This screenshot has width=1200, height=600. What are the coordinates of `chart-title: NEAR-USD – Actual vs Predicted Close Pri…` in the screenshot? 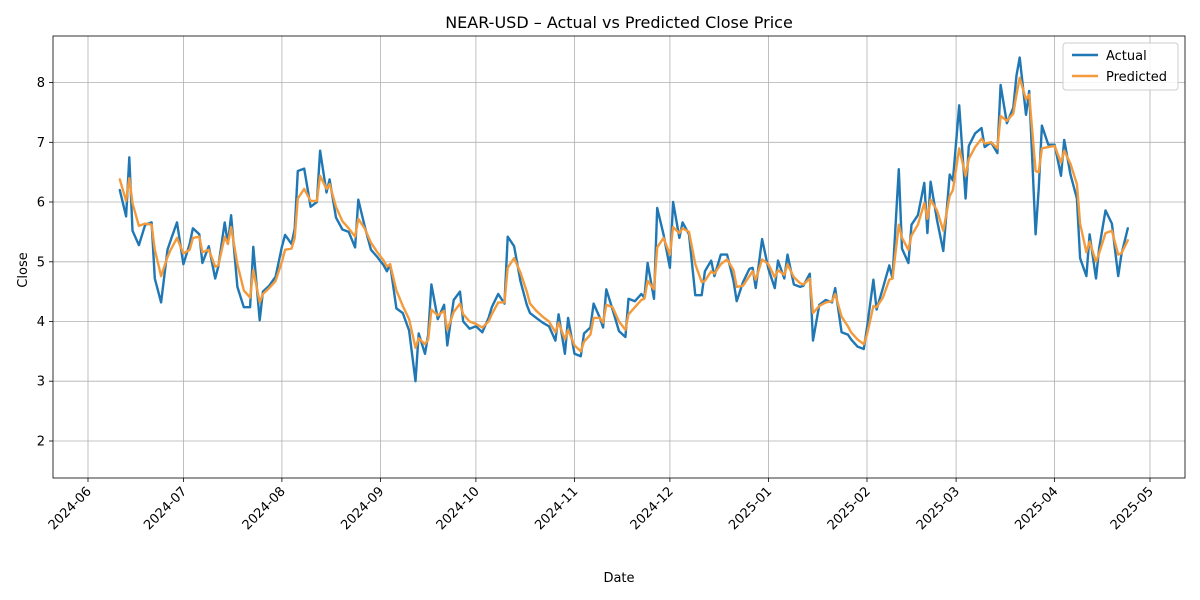 It's located at (619, 22).